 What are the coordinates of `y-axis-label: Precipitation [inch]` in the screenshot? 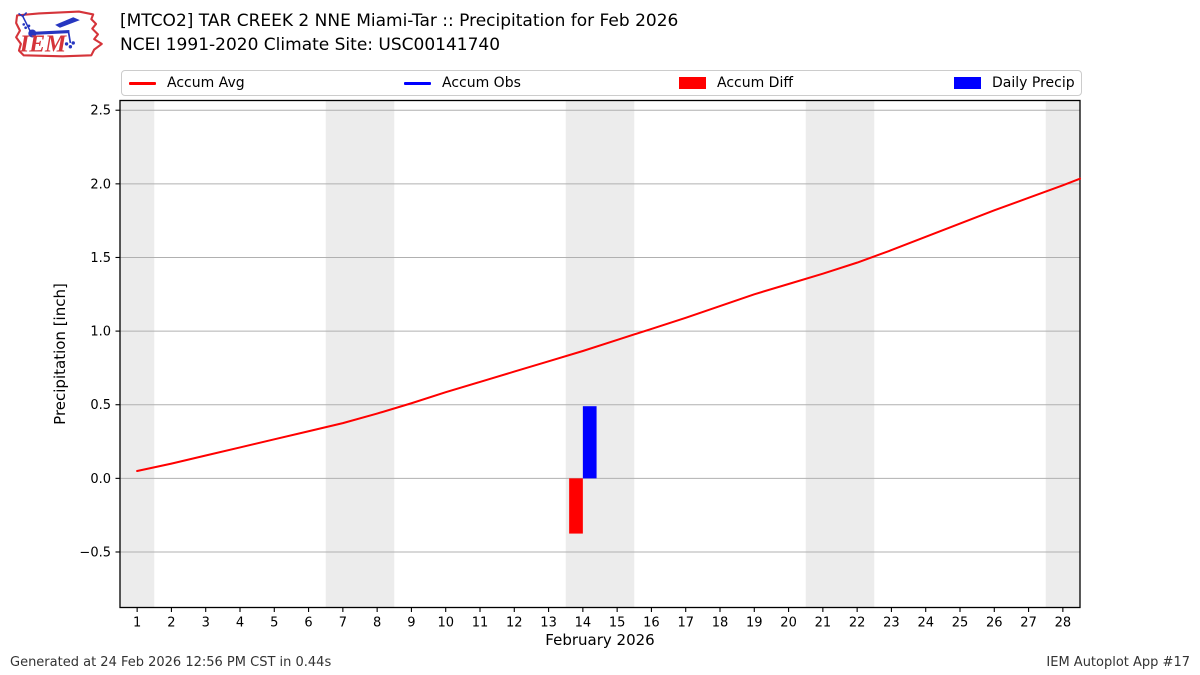 It's located at (60, 354).